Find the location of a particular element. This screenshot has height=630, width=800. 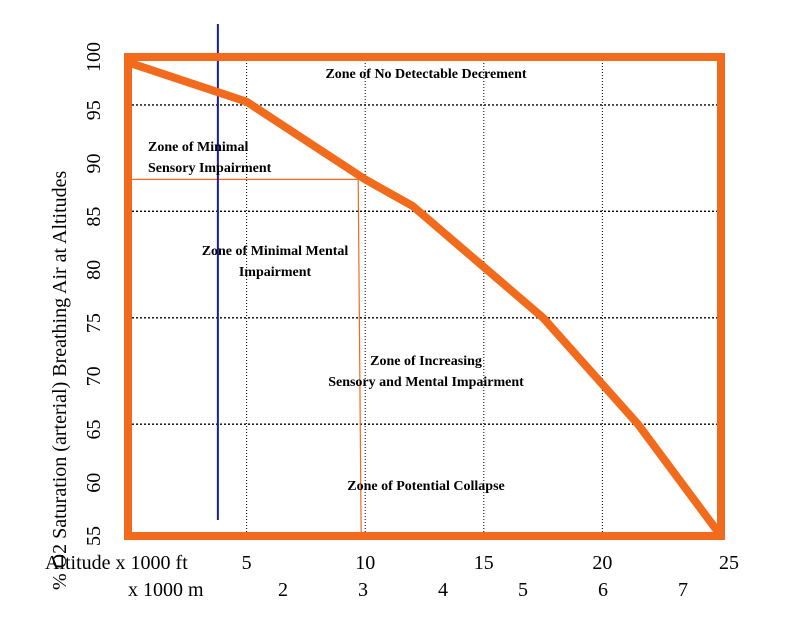

x-tick-label-ft: 25 is located at coordinates (729, 563).